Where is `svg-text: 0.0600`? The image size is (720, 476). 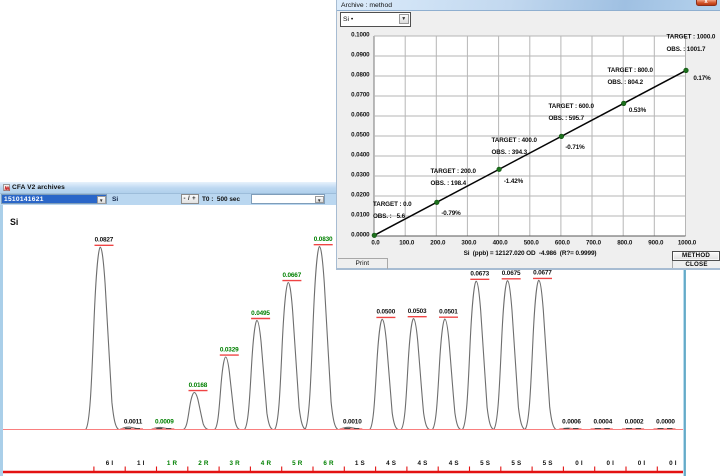
svg-text: 0.0600 is located at coordinates (360, 115).